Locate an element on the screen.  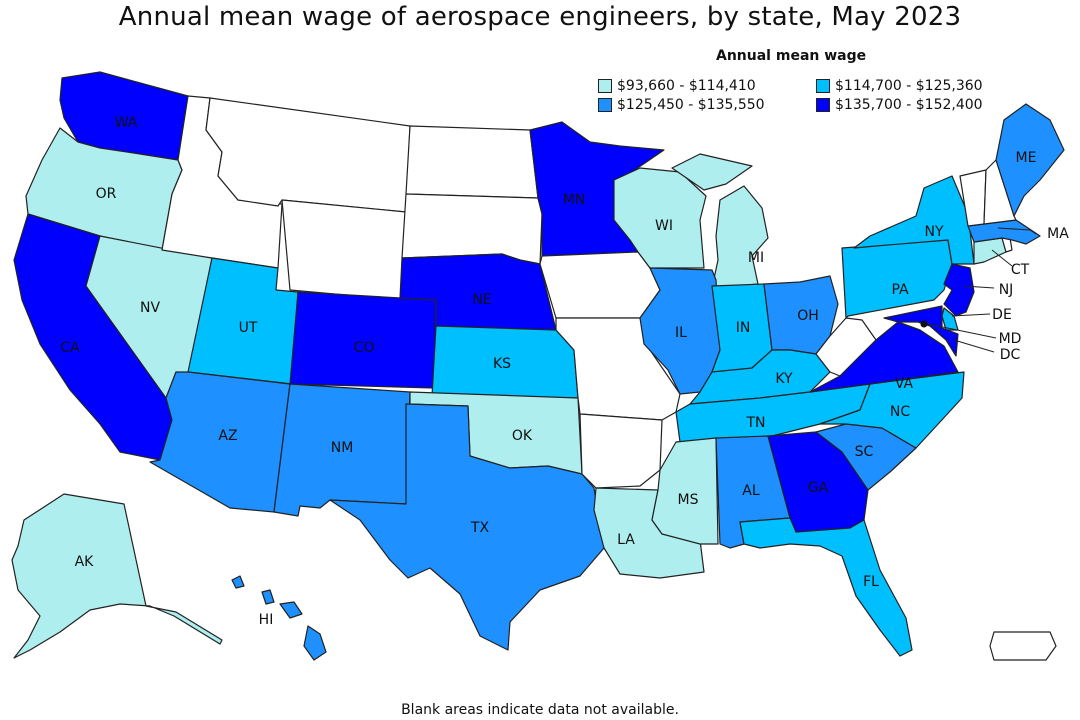
legend-label: $135,700 - $152,400 is located at coordinates (909, 105).